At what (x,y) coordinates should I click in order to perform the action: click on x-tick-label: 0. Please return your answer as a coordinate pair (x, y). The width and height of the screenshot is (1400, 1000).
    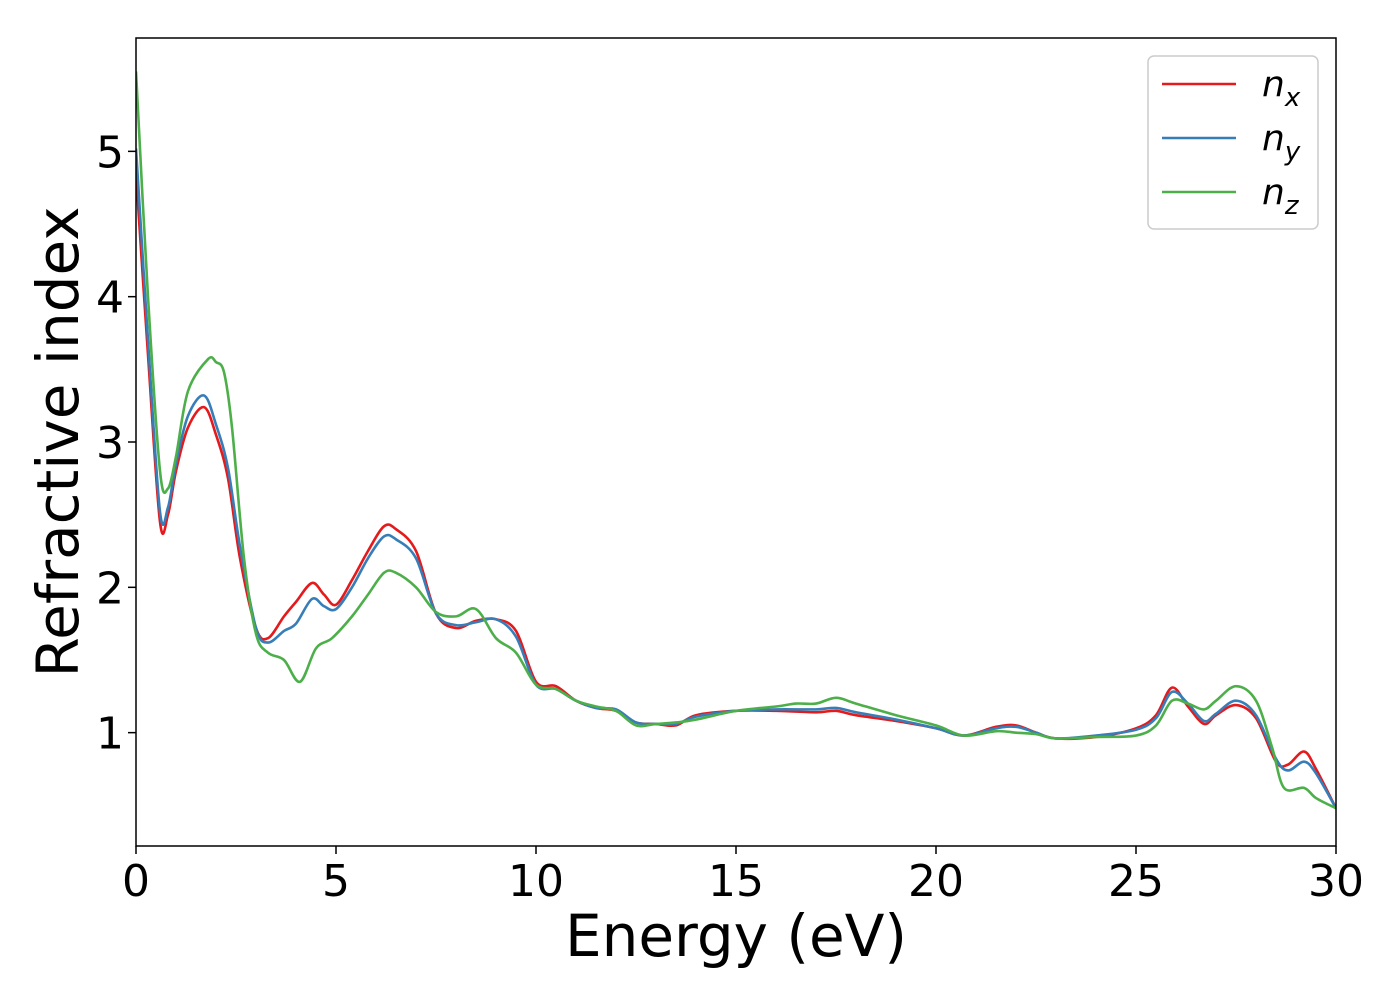
    Looking at the image, I should click on (136, 881).